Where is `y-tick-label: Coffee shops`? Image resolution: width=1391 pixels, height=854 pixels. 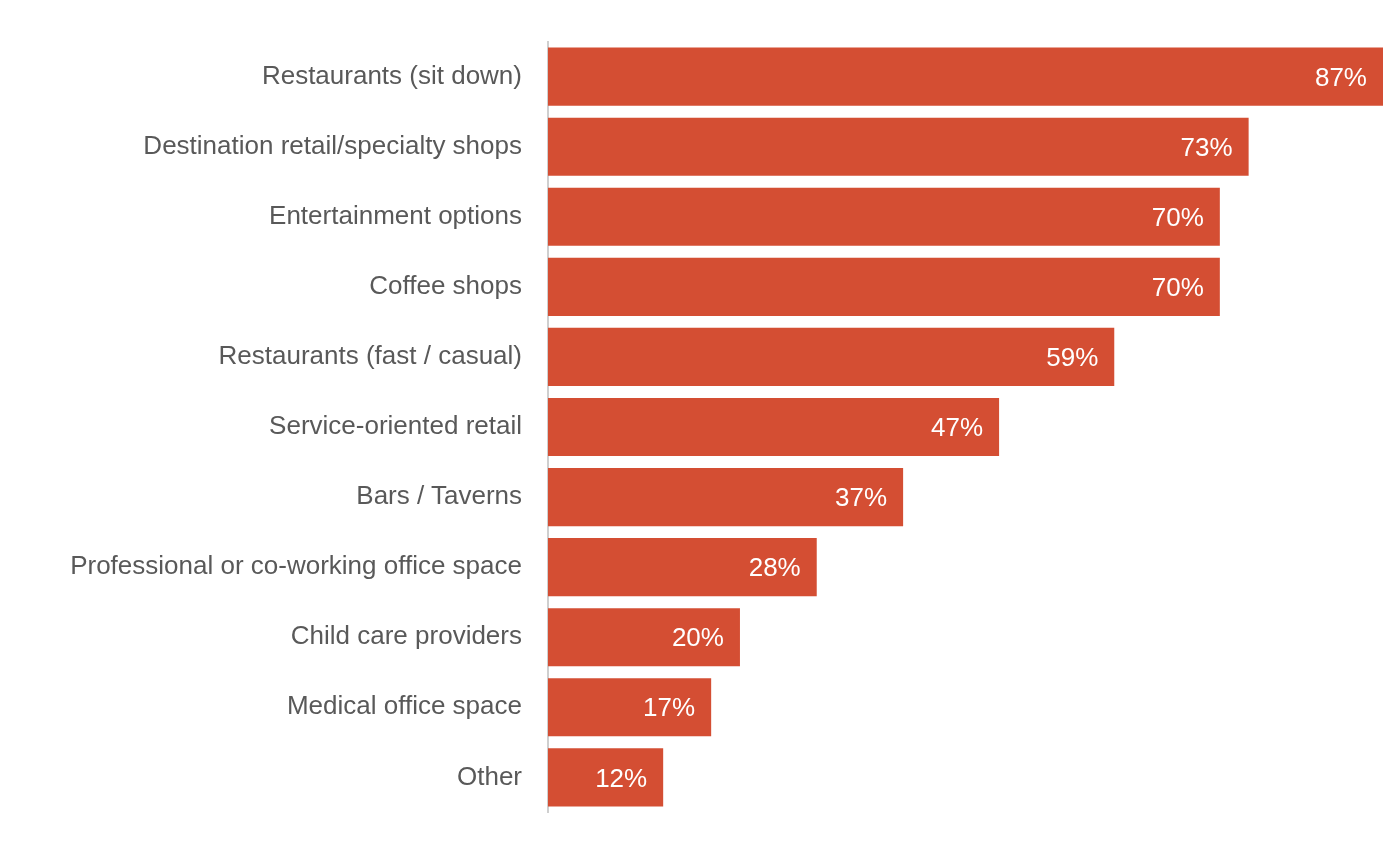 y-tick-label: Coffee shops is located at coordinates (445, 285).